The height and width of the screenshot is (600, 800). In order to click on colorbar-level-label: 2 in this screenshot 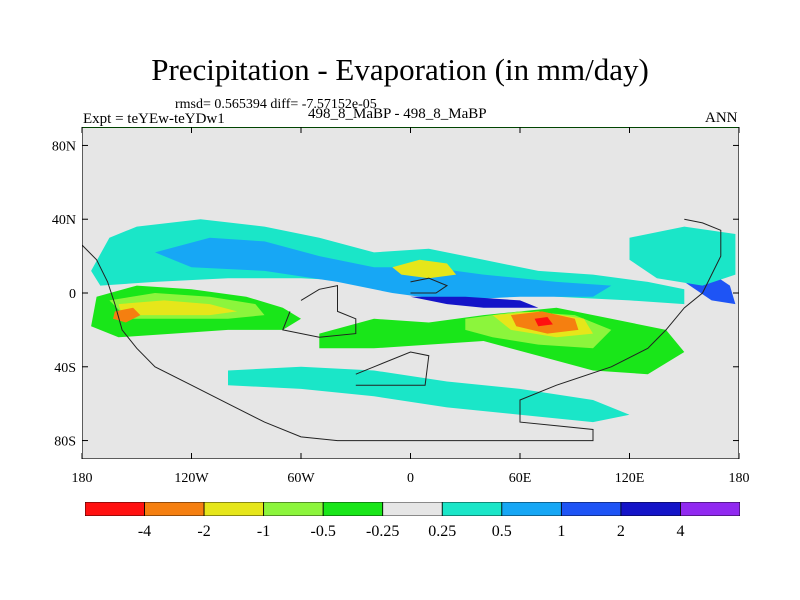, I will do `click(621, 531)`.